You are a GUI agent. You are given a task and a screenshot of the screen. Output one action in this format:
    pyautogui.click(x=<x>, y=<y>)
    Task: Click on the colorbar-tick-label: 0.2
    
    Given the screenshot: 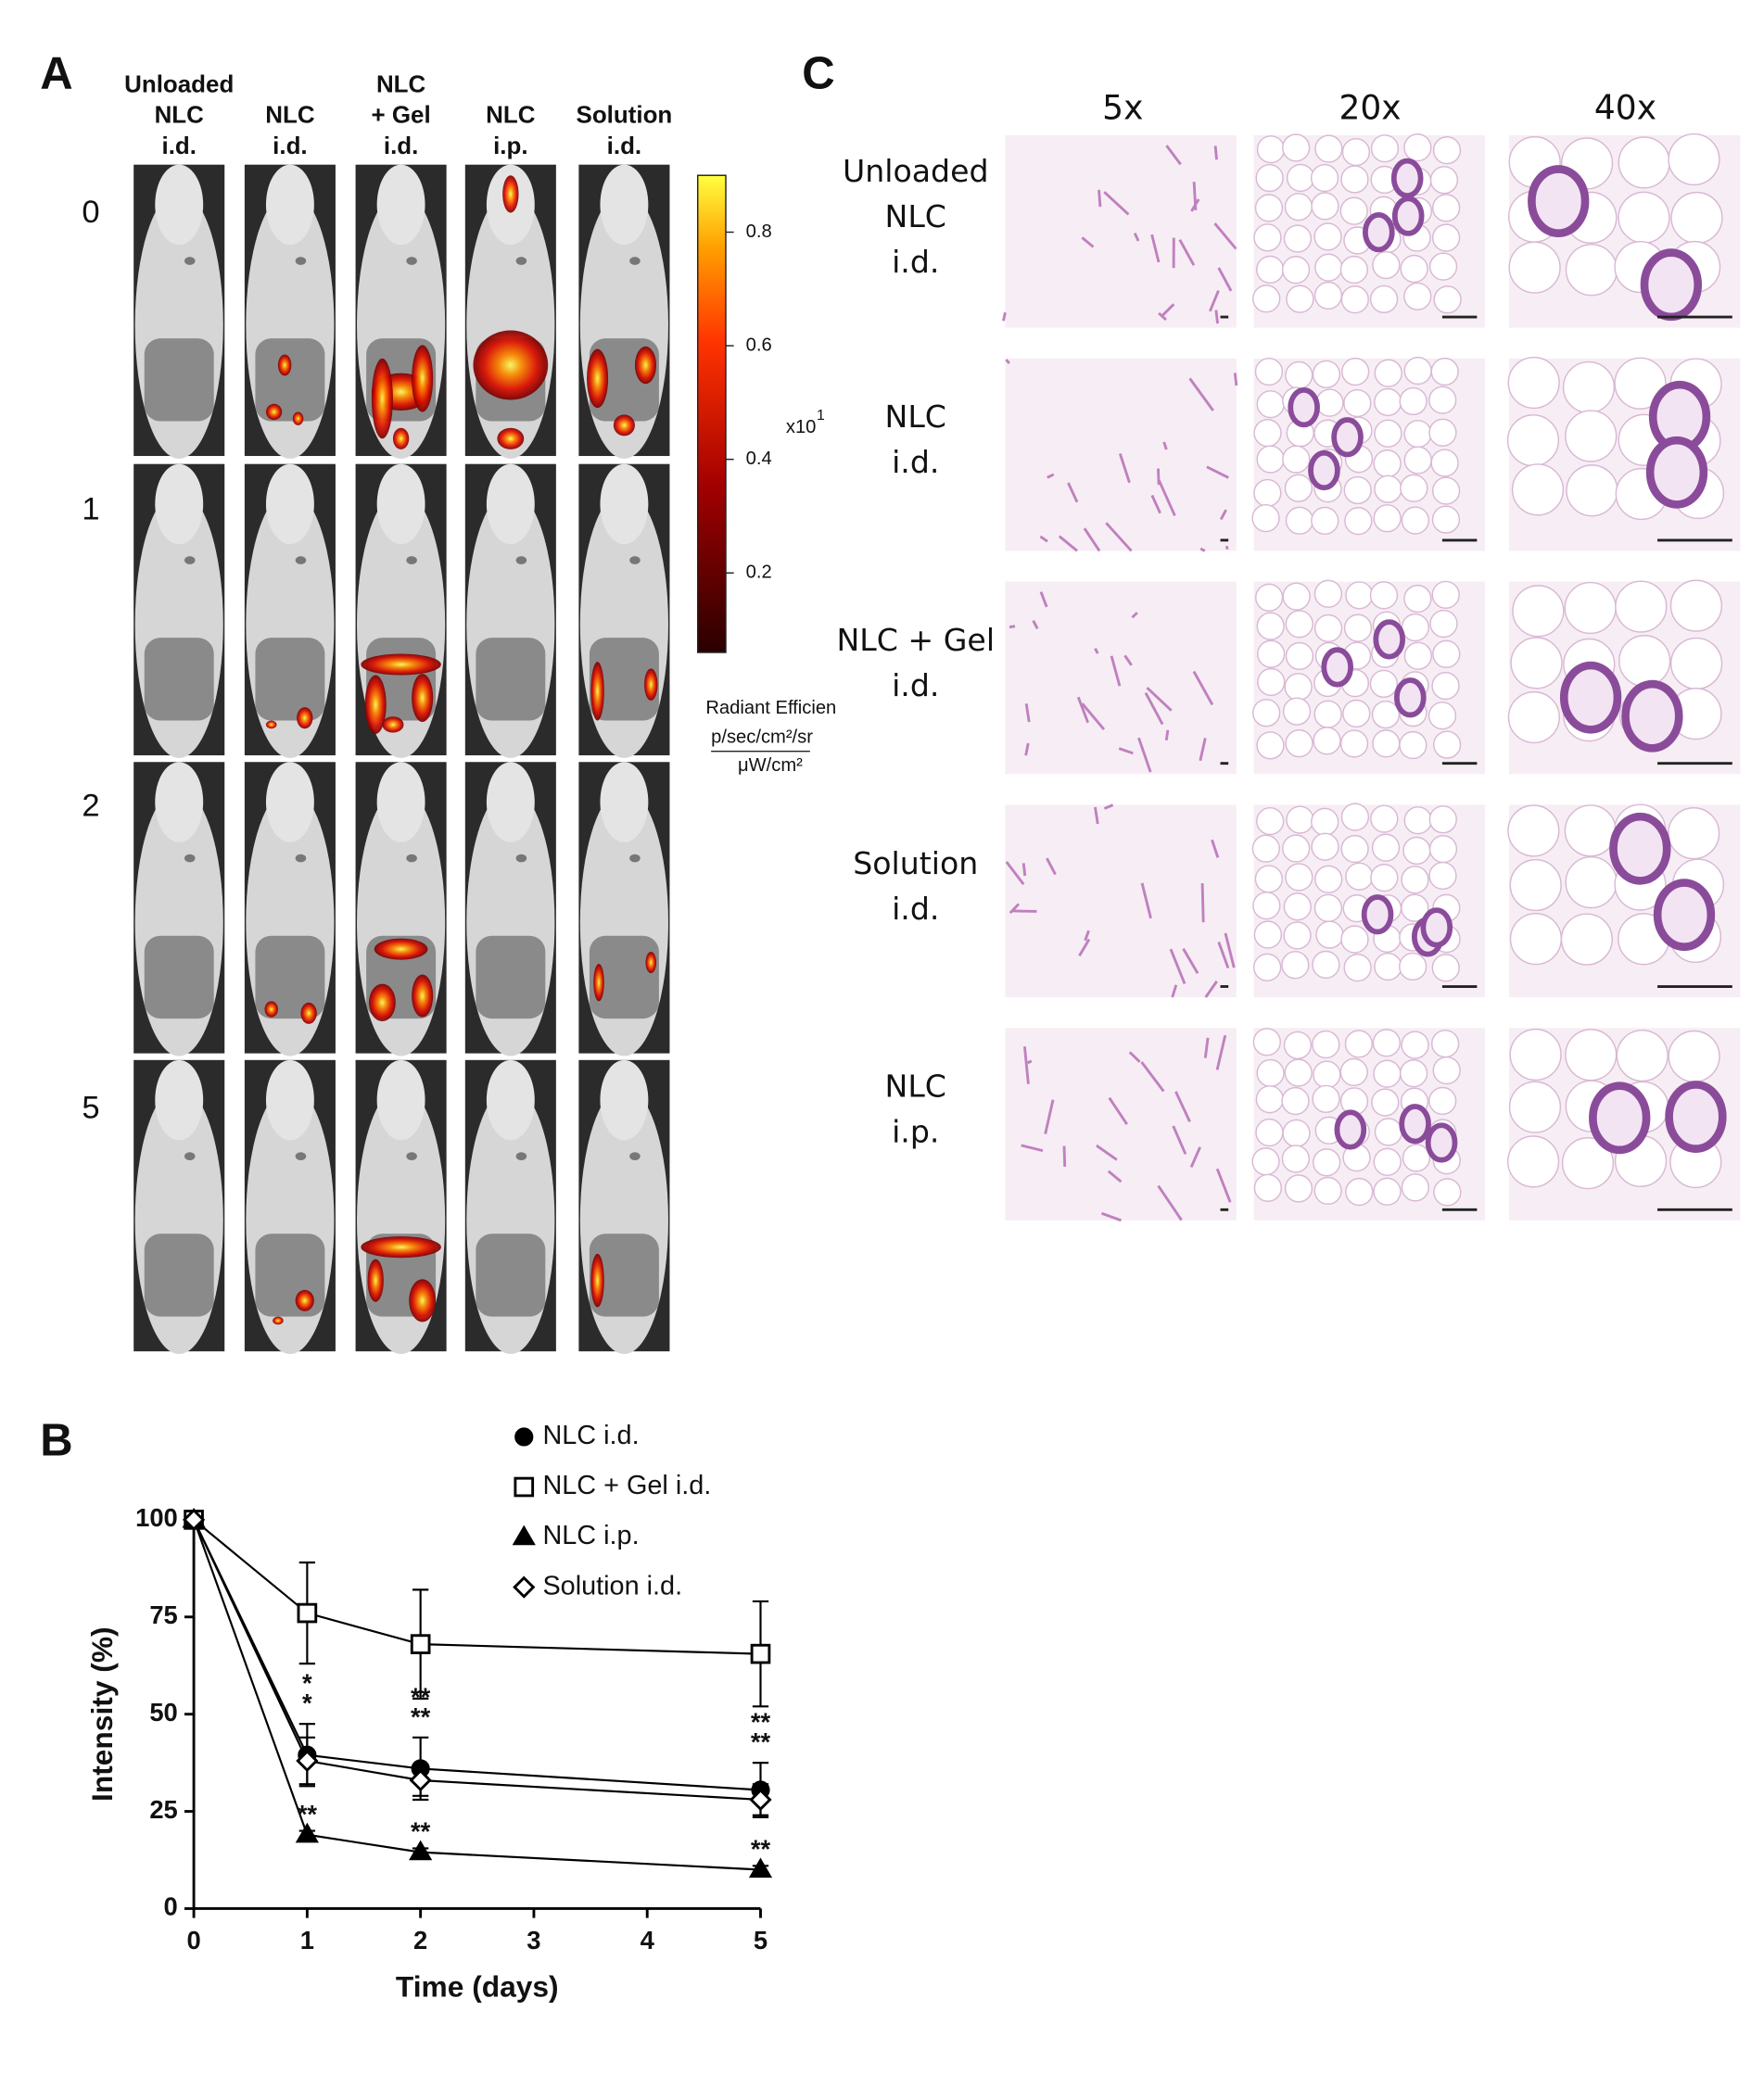 What is the action you would take?
    pyautogui.click(x=759, y=573)
    